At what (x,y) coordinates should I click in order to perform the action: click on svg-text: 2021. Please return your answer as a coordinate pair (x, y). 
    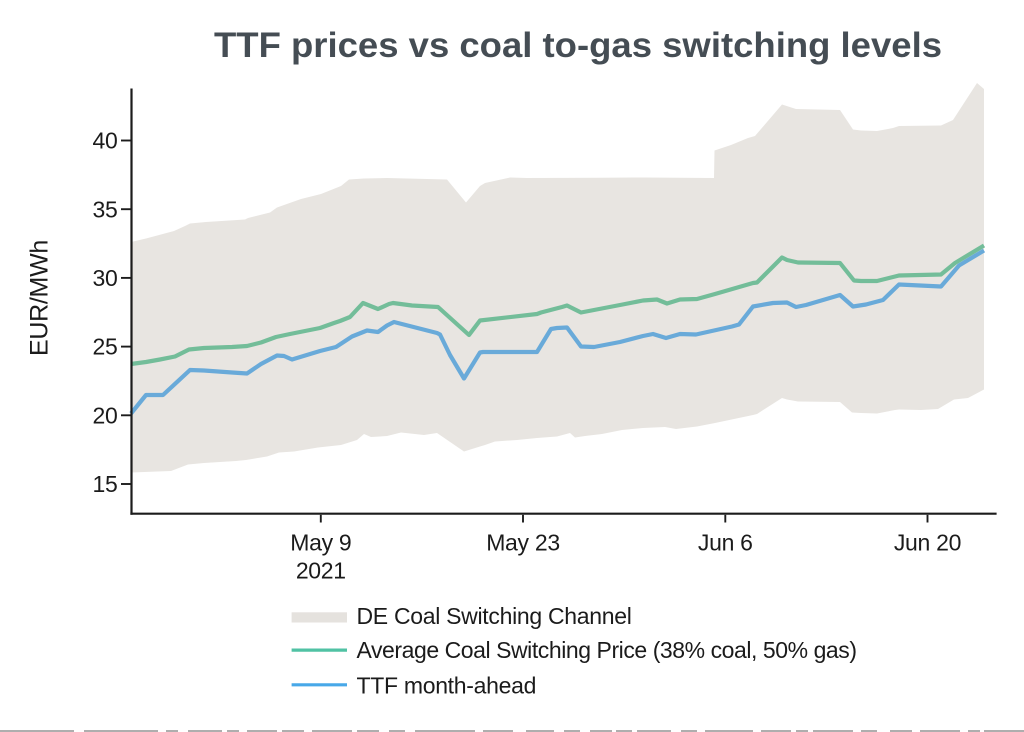
    Looking at the image, I should click on (321, 570).